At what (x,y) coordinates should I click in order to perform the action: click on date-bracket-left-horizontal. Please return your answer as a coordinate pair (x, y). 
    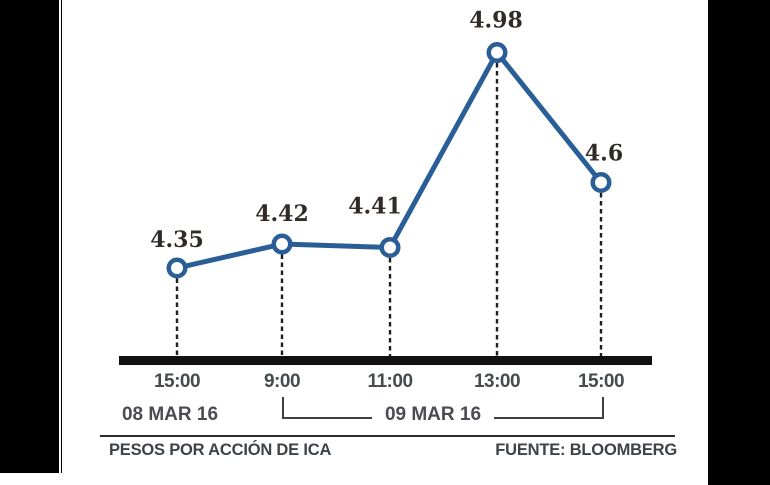
    Looking at the image, I should click on (326, 417).